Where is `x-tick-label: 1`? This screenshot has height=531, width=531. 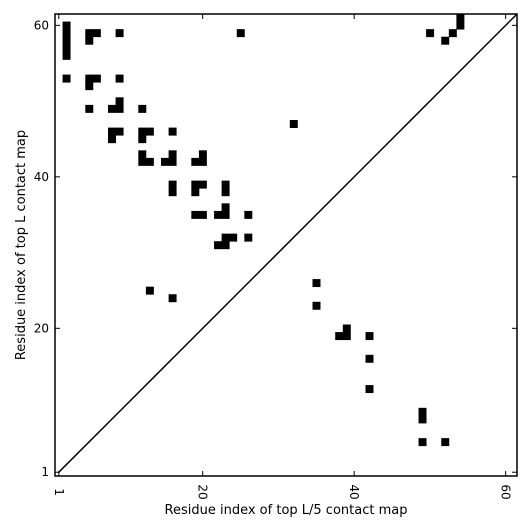
x-tick-label: 1 is located at coordinates (59, 492).